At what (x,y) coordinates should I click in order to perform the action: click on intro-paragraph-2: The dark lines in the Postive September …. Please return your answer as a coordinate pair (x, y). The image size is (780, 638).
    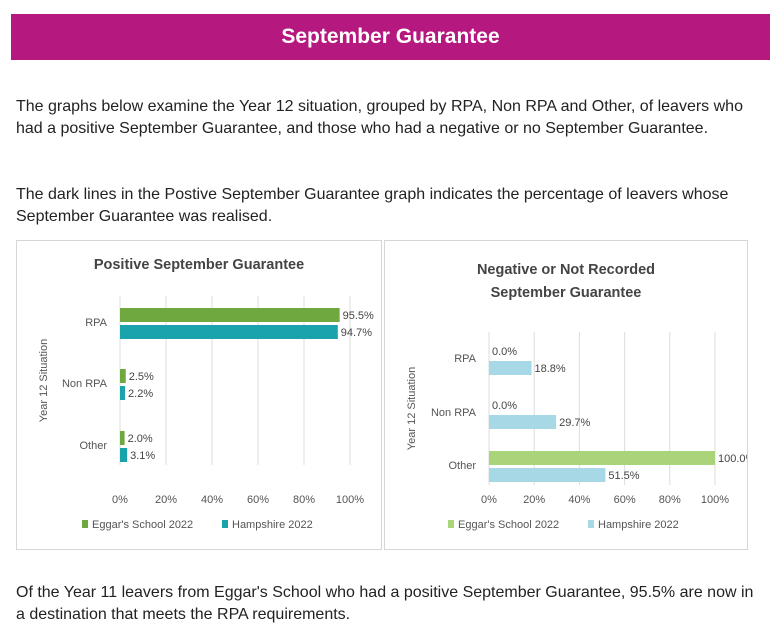
    Looking at the image, I should click on (372, 205).